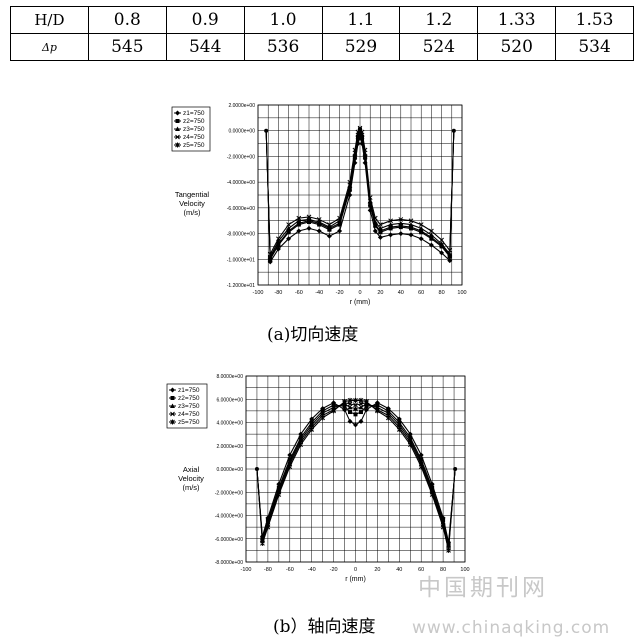  Describe the element at coordinates (191, 469) in the screenshot. I see `y-axis-label: Axial` at that location.